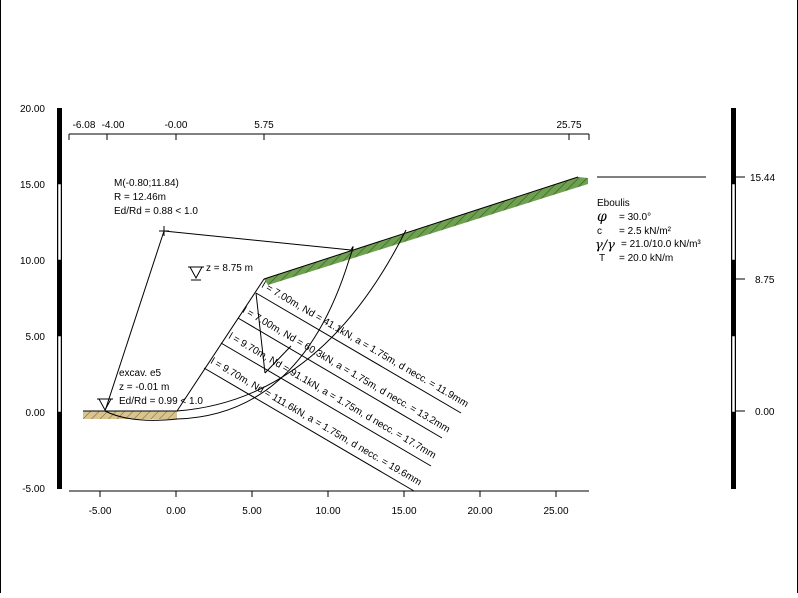  I want to click on circle-ratio-label: Ed/Rd = 0.88 < 1.0, so click(156, 211).